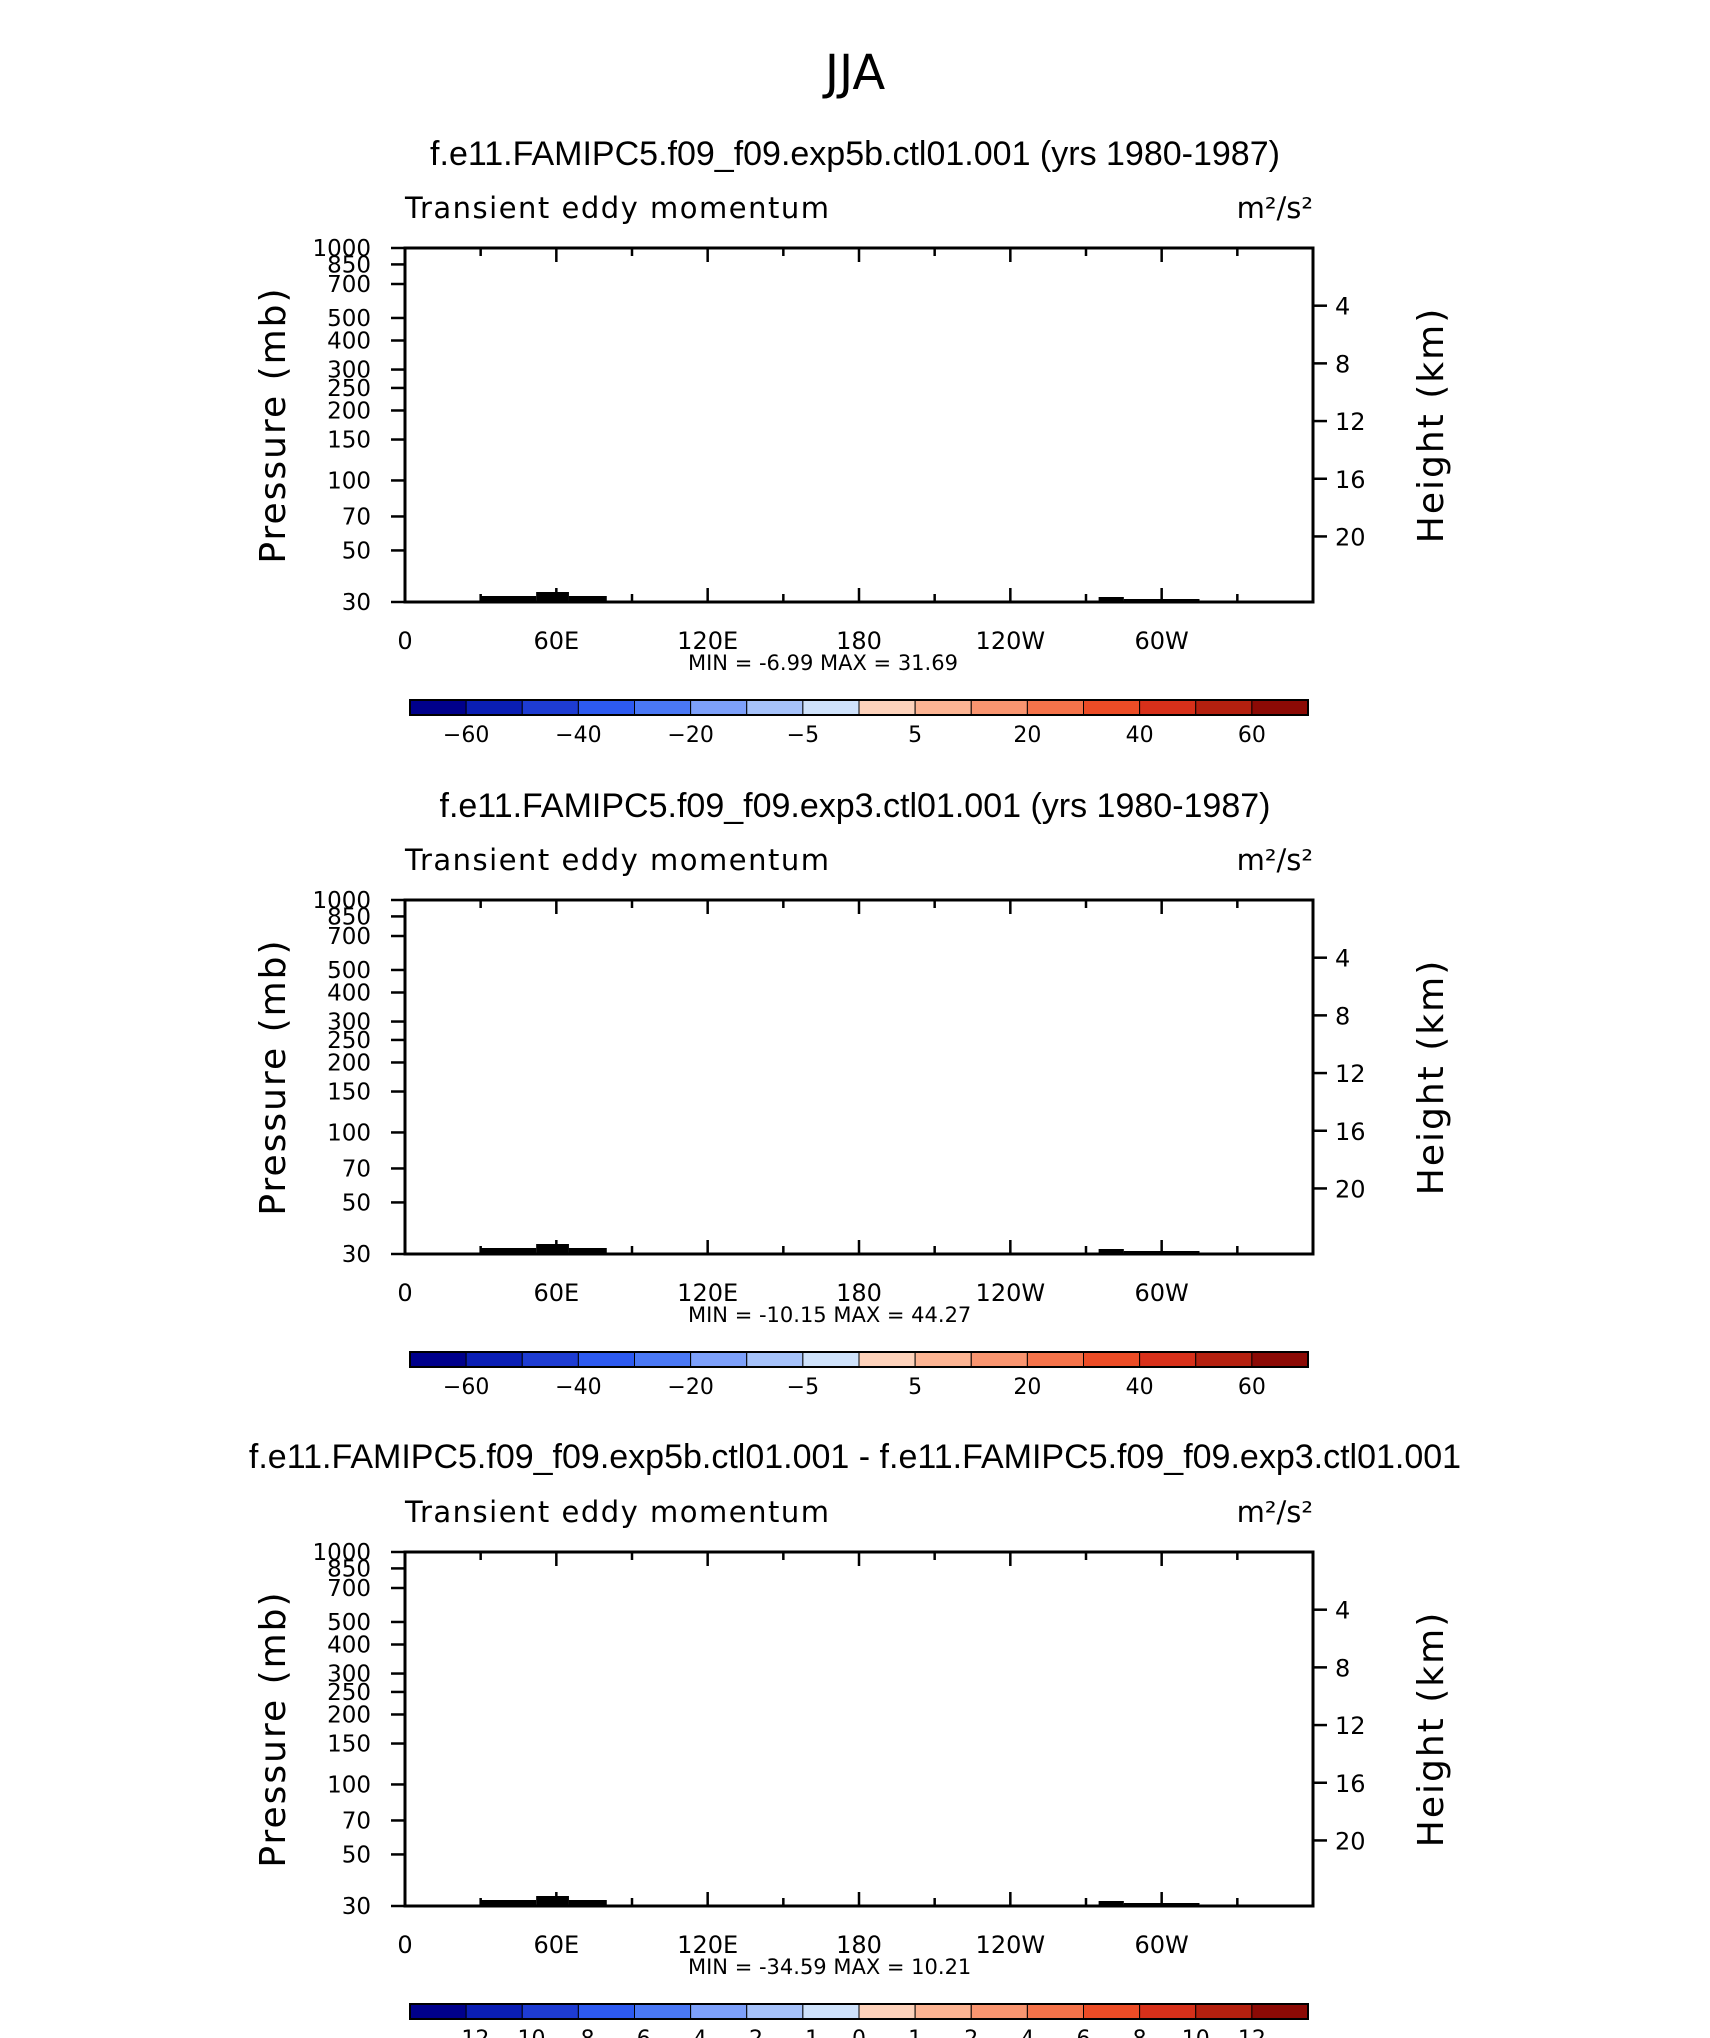 This screenshot has height=2038, width=1710. What do you see at coordinates (855, 73) in the screenshot?
I see `figure-title: JJA` at bounding box center [855, 73].